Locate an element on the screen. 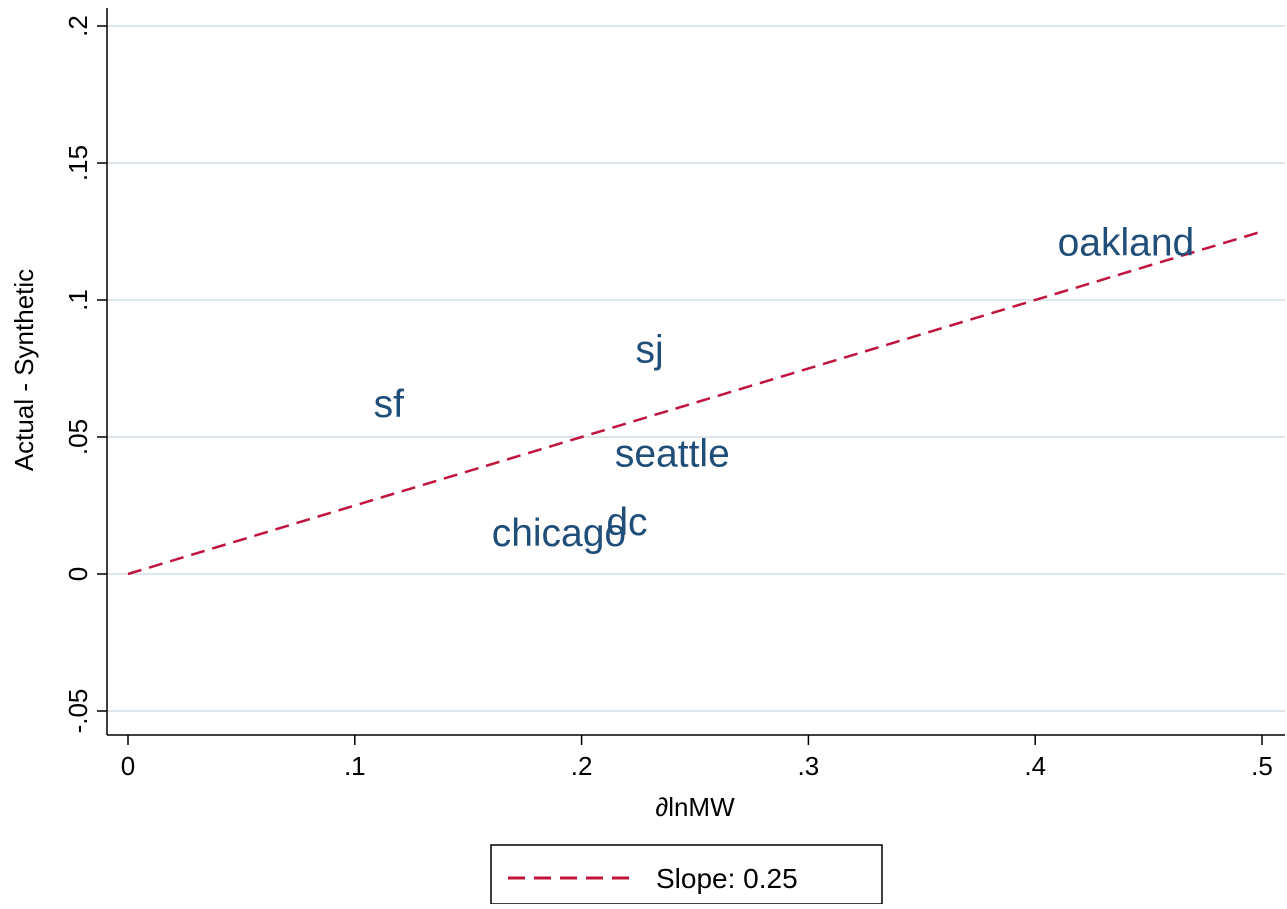  point-label: dc is located at coordinates (626, 522).